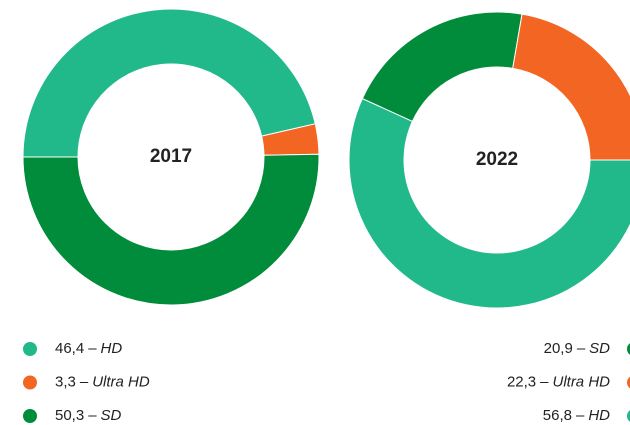  I want to click on chart-title: 2022, so click(497, 159).